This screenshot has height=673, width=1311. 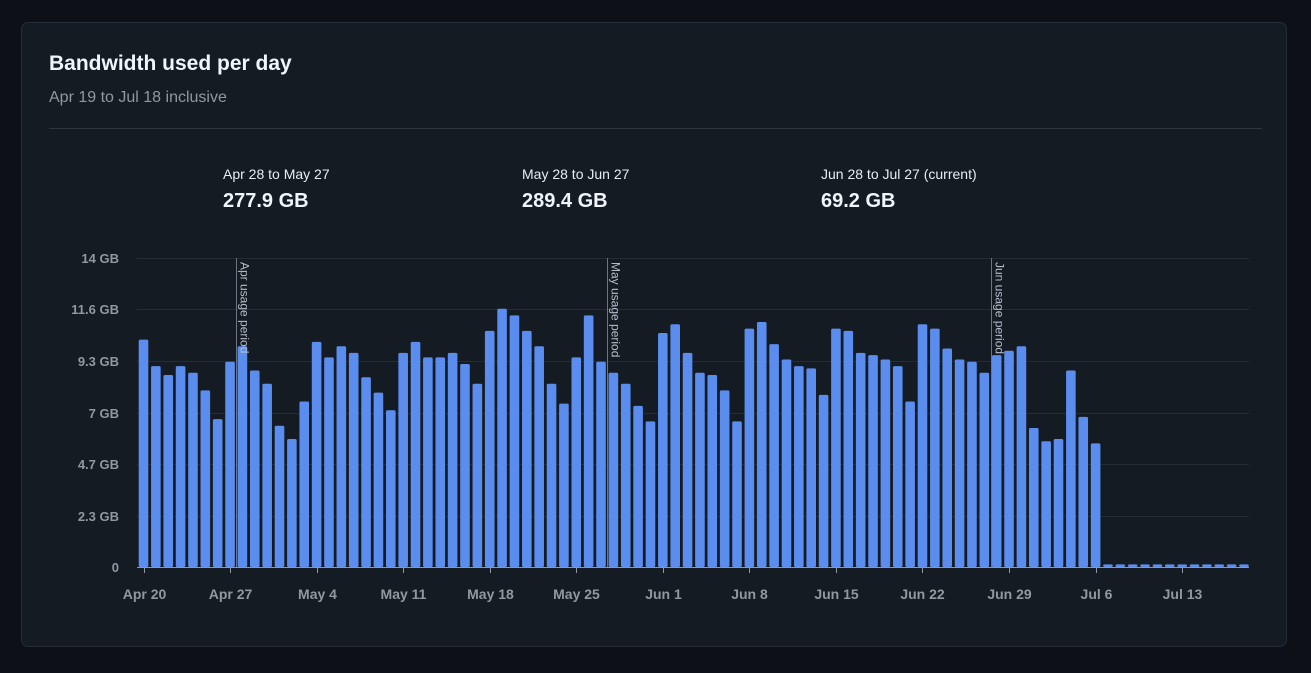 What do you see at coordinates (245, 307) in the screenshot?
I see `usage-period-marker-label: Apr usage period` at bounding box center [245, 307].